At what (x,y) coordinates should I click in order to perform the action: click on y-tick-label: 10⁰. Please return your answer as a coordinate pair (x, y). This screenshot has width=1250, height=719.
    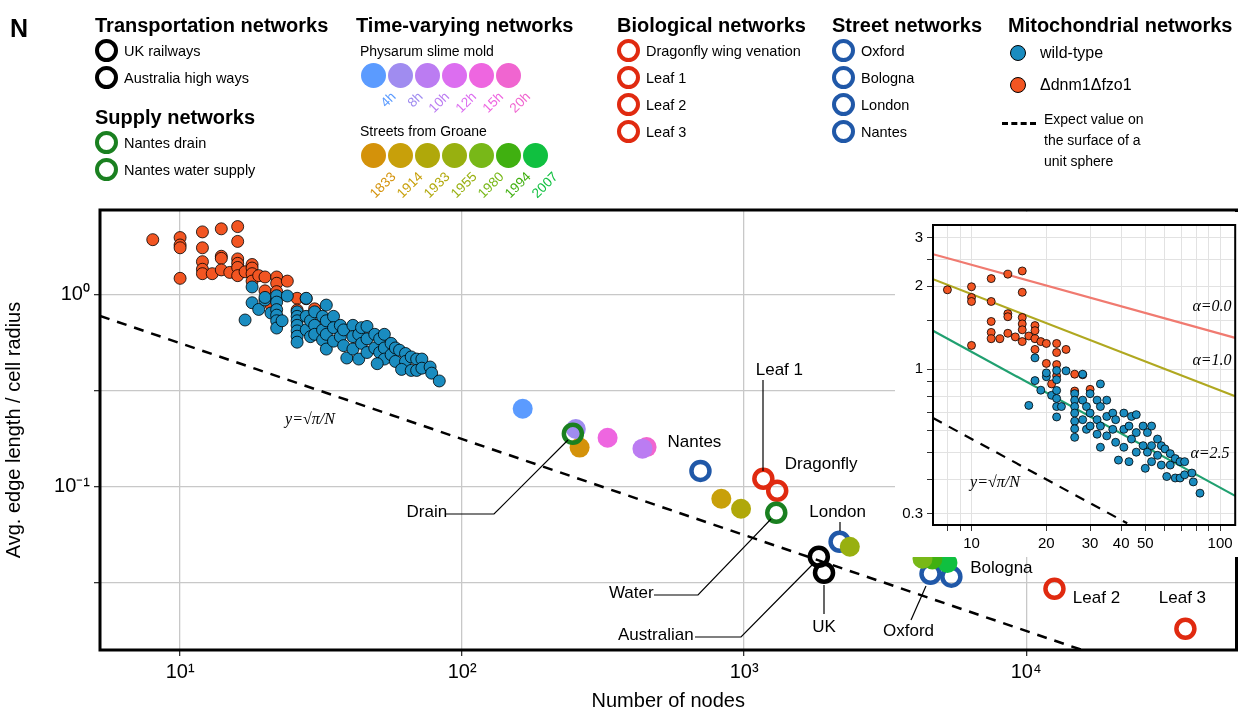
    Looking at the image, I should click on (75, 293).